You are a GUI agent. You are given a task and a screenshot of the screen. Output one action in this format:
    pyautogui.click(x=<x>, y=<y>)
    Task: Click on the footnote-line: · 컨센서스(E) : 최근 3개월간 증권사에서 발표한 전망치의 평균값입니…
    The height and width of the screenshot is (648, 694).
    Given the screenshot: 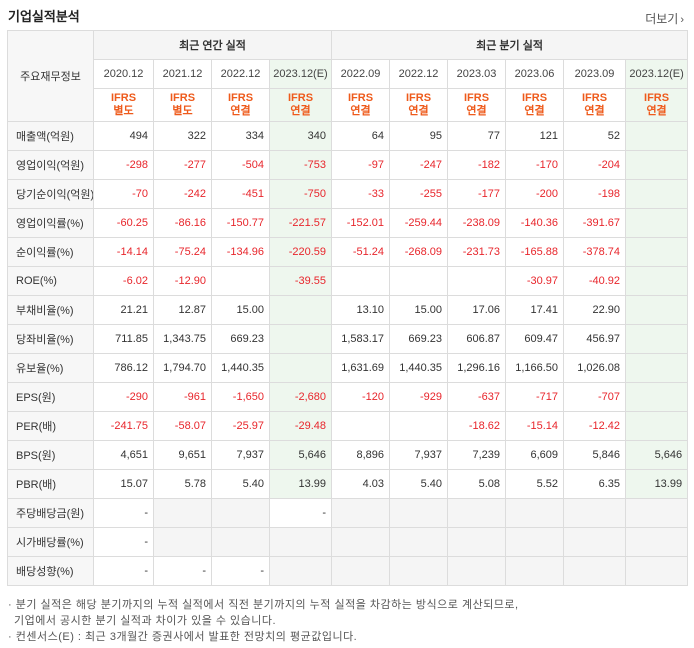 What is the action you would take?
    pyautogui.click(x=183, y=637)
    